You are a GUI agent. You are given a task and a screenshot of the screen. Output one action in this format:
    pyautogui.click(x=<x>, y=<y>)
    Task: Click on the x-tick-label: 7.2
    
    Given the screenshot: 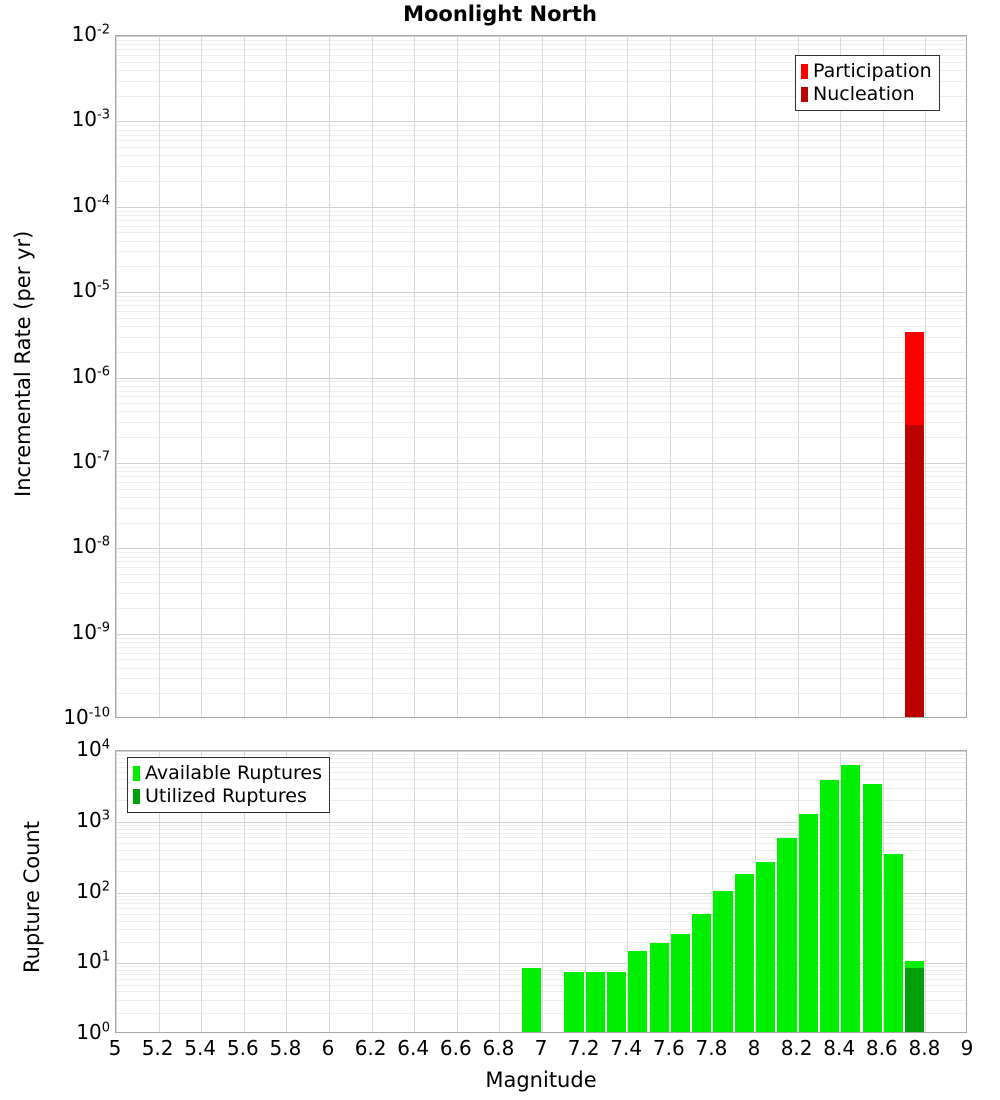 What is the action you would take?
    pyautogui.click(x=583, y=1048)
    